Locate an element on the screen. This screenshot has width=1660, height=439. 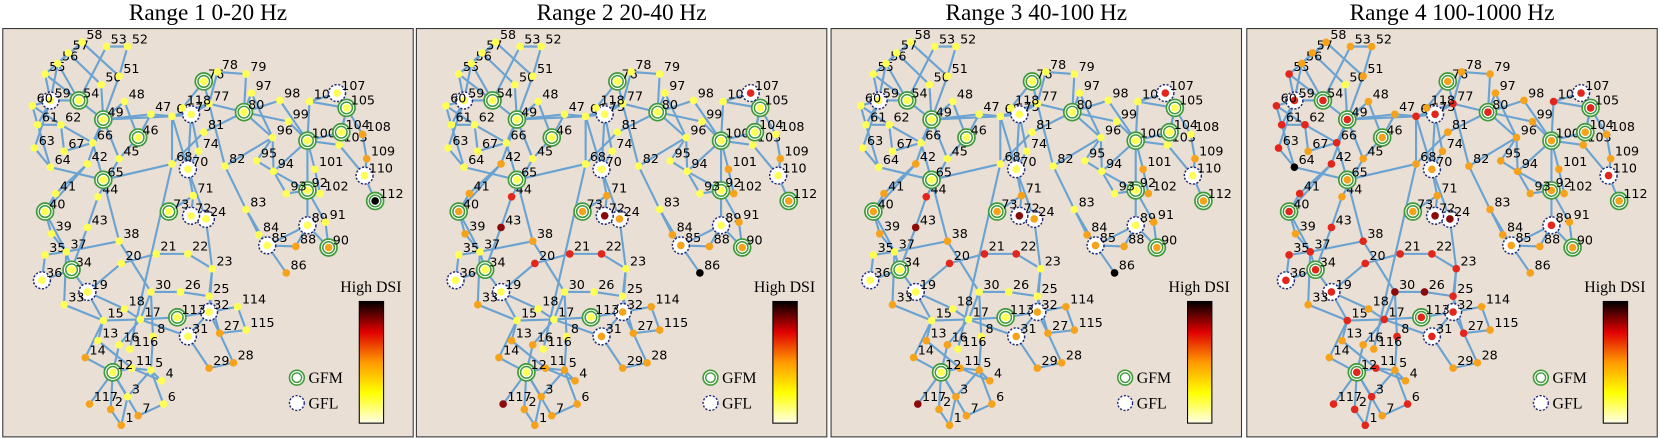
bus-label: 48 is located at coordinates (137, 93).